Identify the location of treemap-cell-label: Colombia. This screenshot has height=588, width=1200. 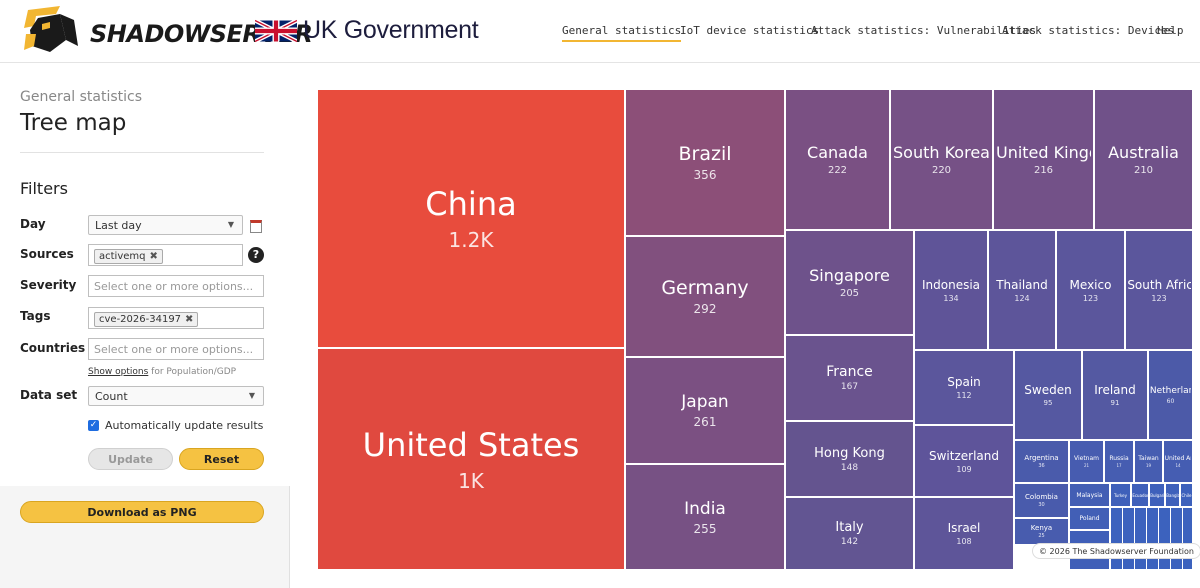
(1041, 497).